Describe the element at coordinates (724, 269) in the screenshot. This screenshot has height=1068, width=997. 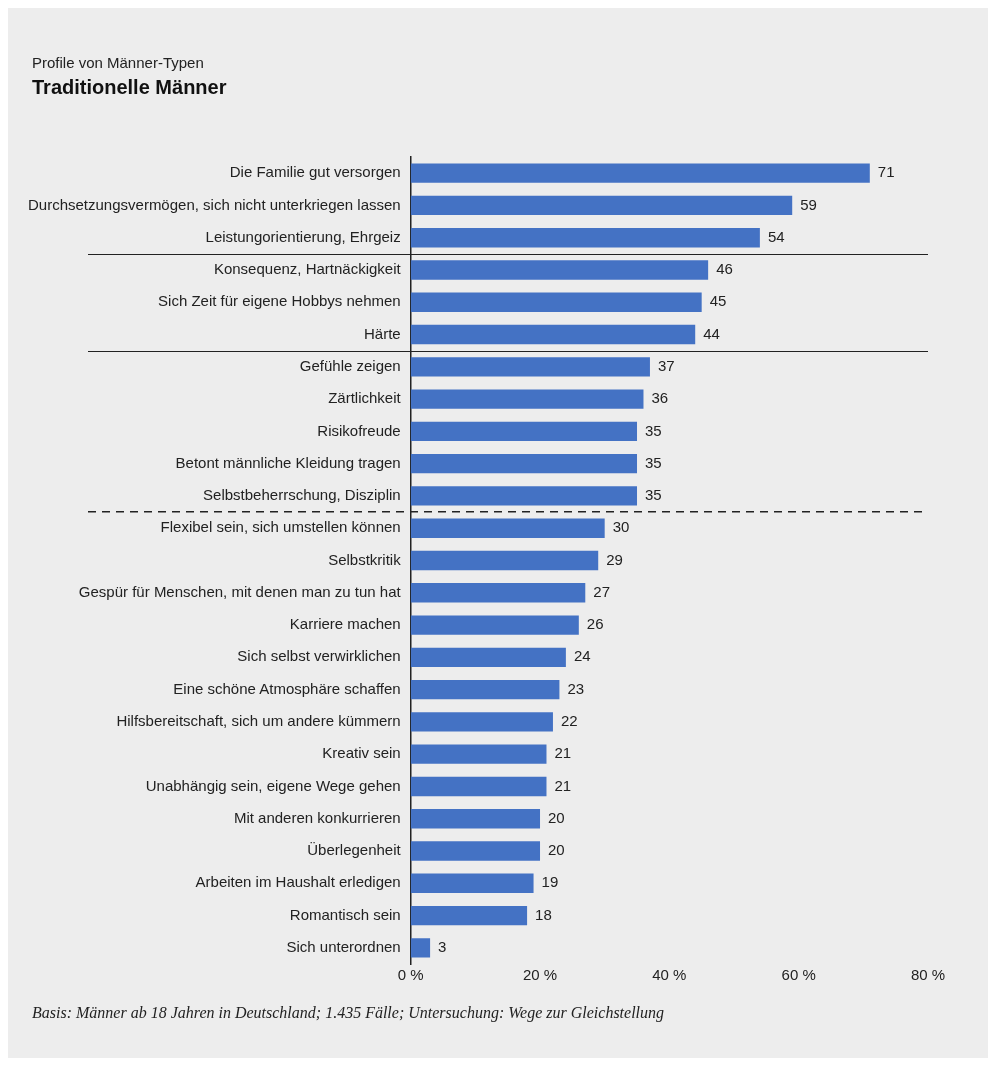
I see `data-label: 46` at that location.